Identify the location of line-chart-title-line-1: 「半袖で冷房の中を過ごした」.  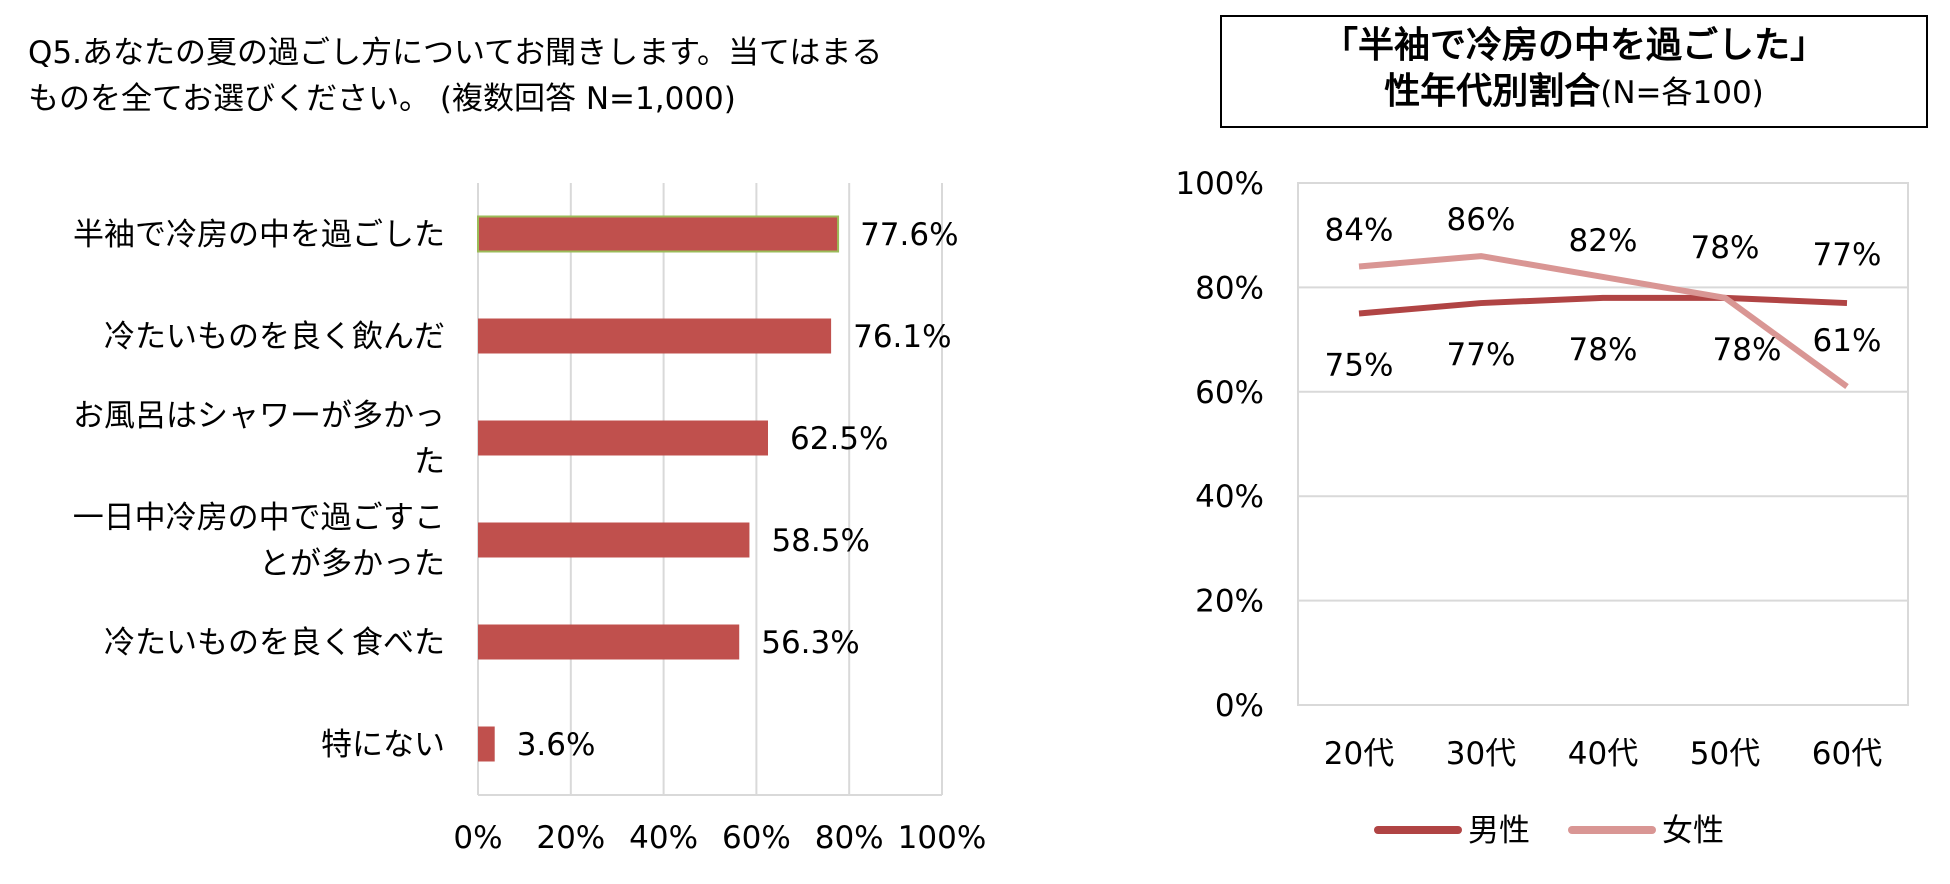
(1573, 45).